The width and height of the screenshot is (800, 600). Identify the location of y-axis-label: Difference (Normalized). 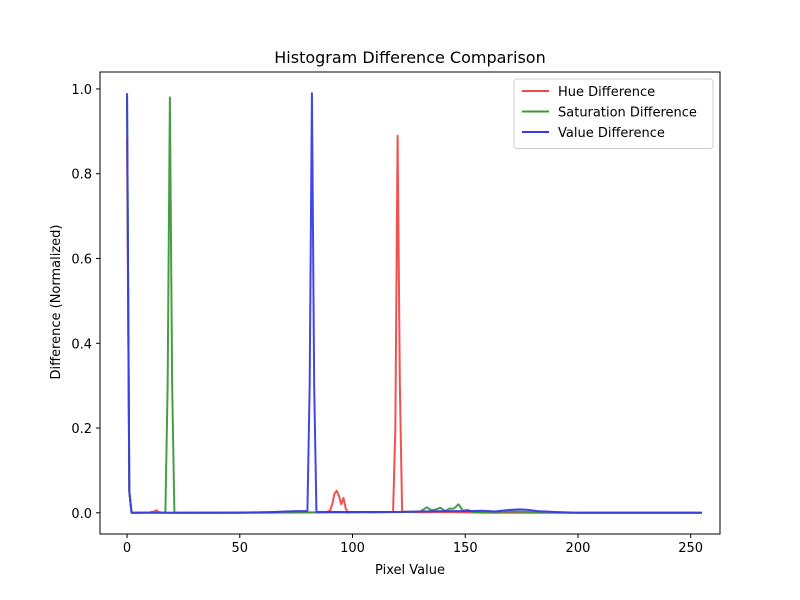
(56, 301).